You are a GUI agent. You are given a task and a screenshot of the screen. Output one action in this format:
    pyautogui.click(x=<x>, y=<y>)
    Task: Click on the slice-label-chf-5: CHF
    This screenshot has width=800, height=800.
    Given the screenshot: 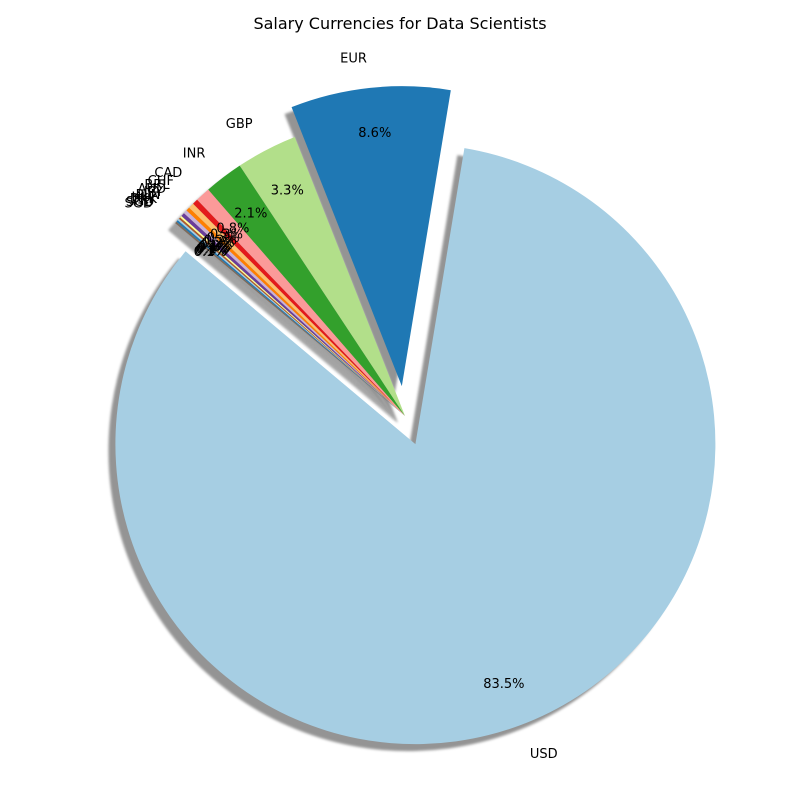 What is the action you would take?
    pyautogui.click(x=161, y=181)
    